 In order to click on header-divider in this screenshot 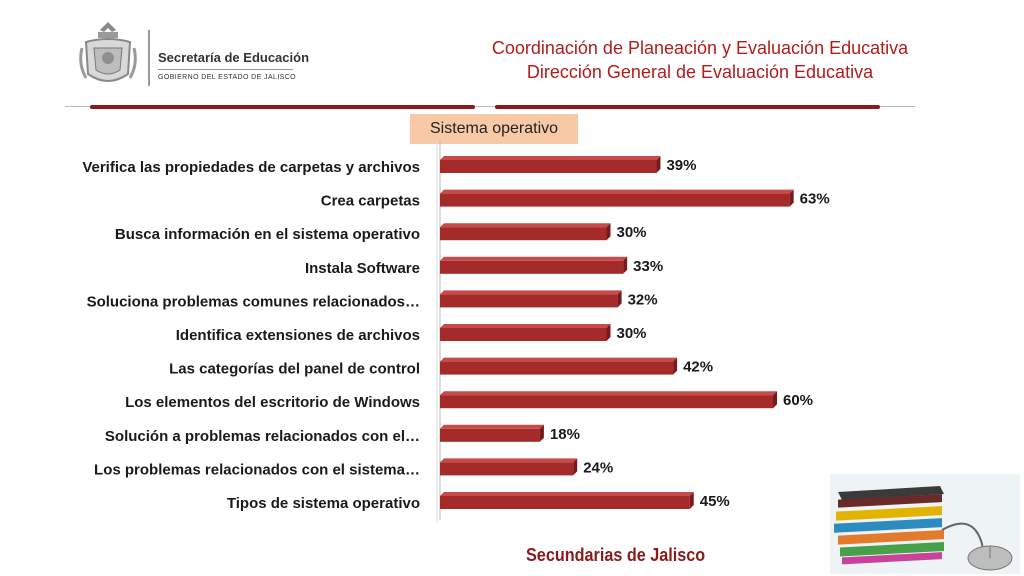, I will do `click(490, 107)`.